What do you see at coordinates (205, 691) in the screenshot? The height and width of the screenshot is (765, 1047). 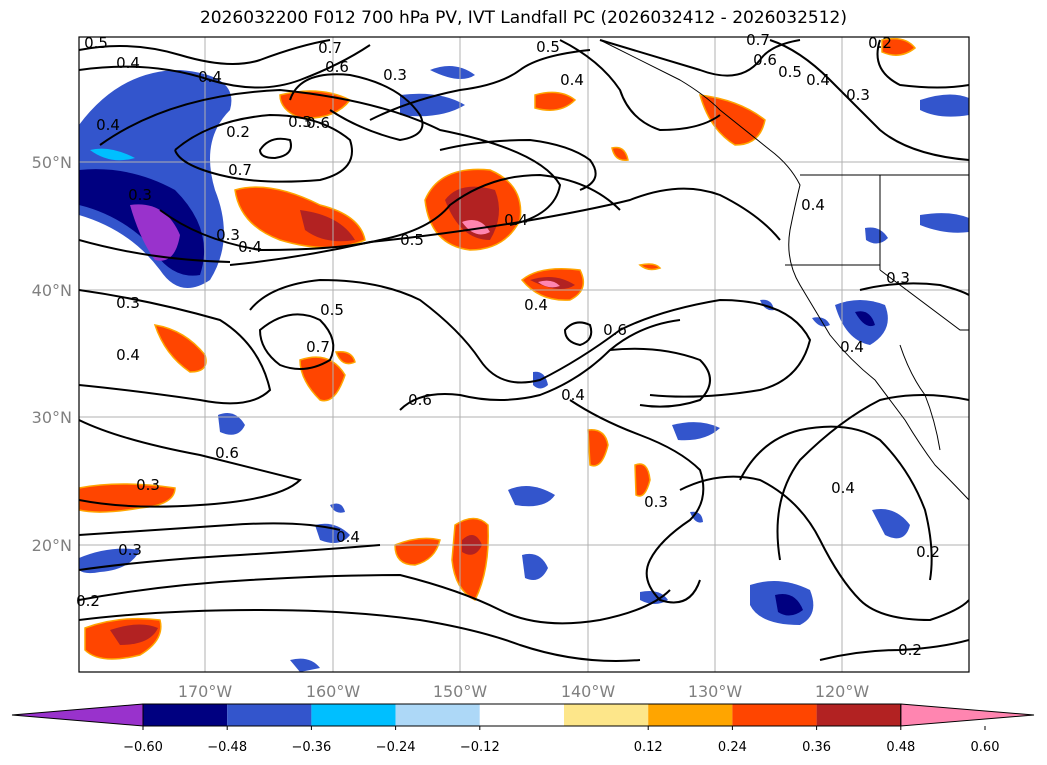 I see `longitude-label: 170°W` at bounding box center [205, 691].